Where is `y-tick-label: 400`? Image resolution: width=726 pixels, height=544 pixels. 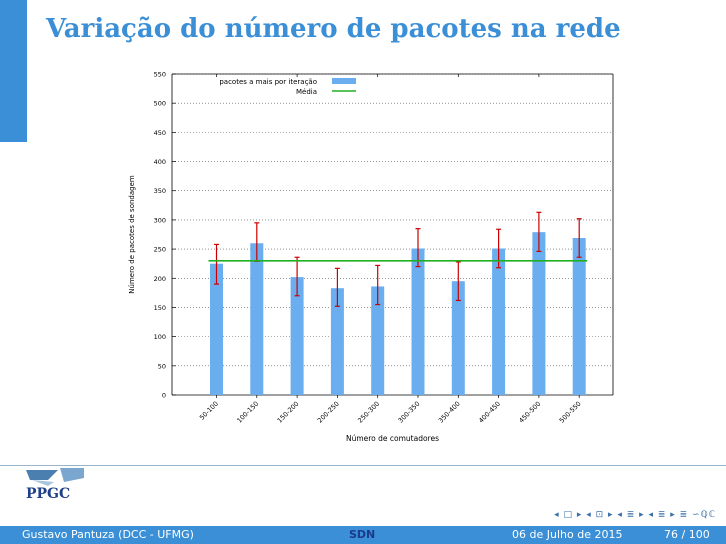
y-tick-label: 400 is located at coordinates (160, 162).